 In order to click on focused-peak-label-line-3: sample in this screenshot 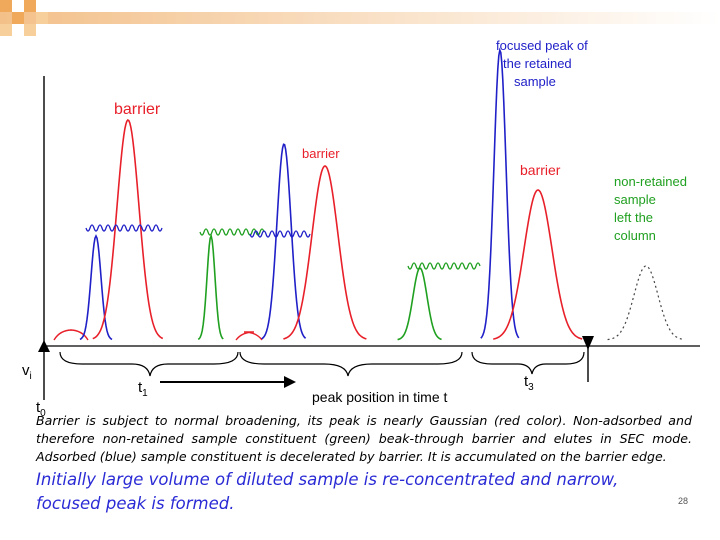, I will do `click(535, 81)`.